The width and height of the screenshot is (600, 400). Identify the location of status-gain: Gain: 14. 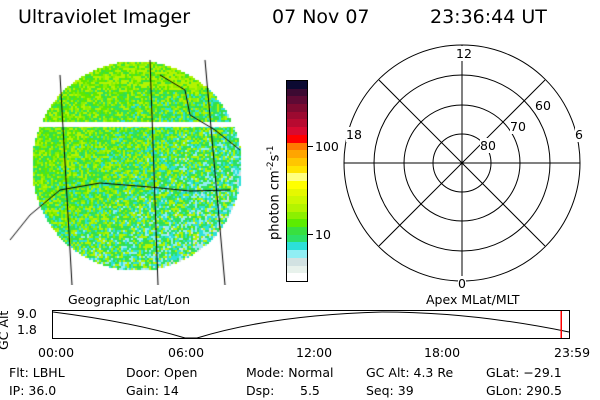
(152, 390).